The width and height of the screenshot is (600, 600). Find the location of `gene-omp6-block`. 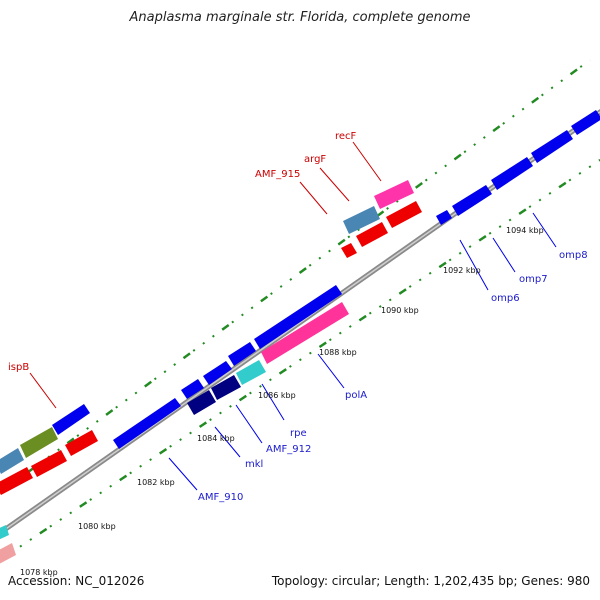

gene-omp6-block is located at coordinates (472, 200).